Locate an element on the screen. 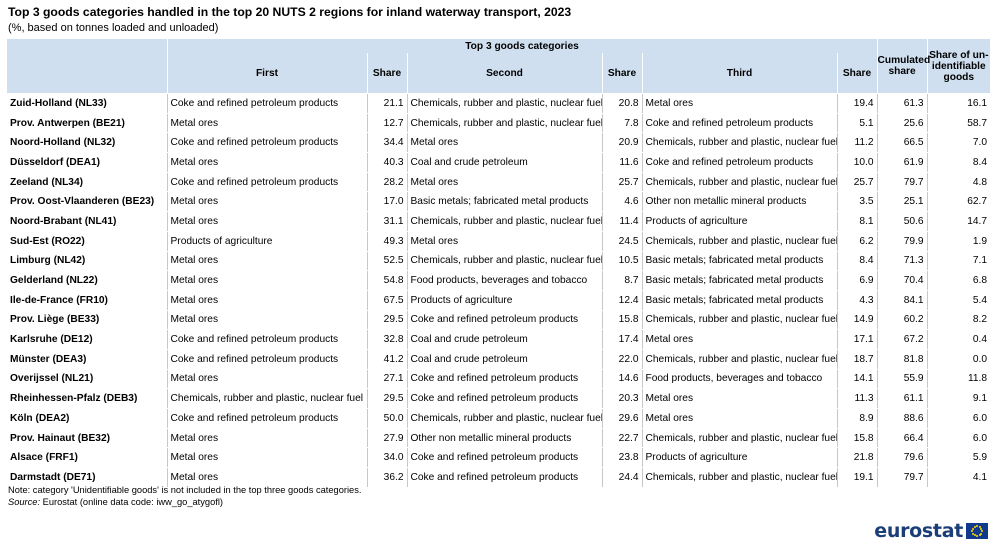  cumulated-share-cell: 61.1 is located at coordinates (902, 398).